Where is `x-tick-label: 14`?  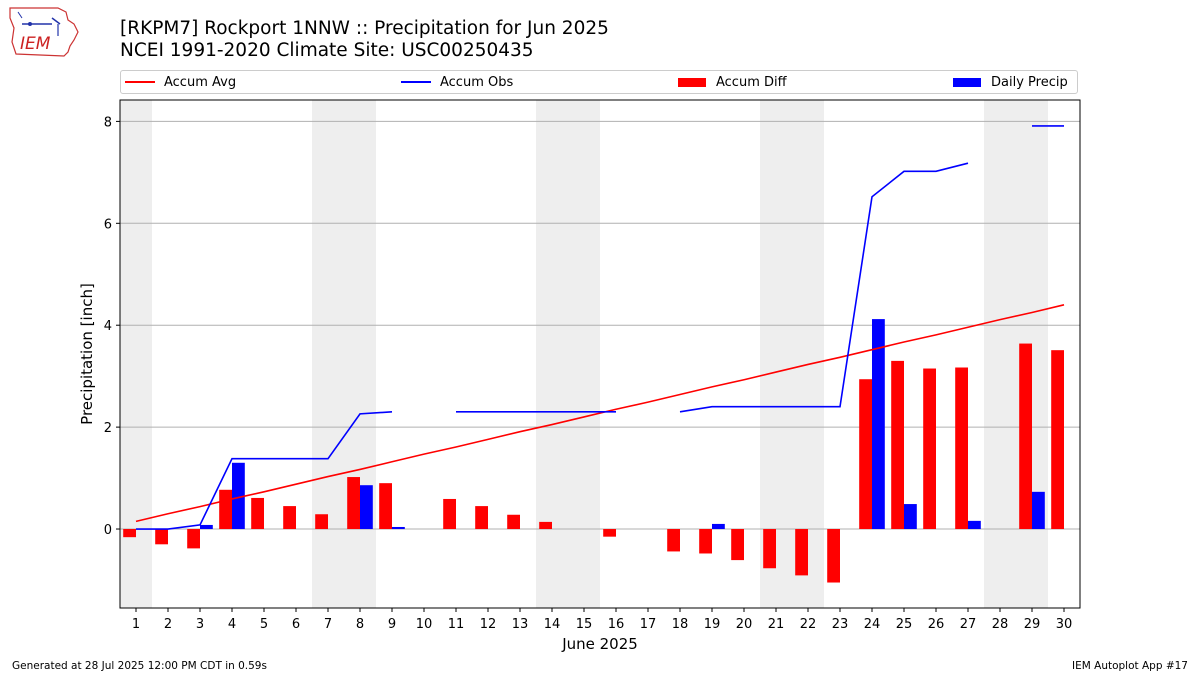
x-tick-label: 14 is located at coordinates (552, 624).